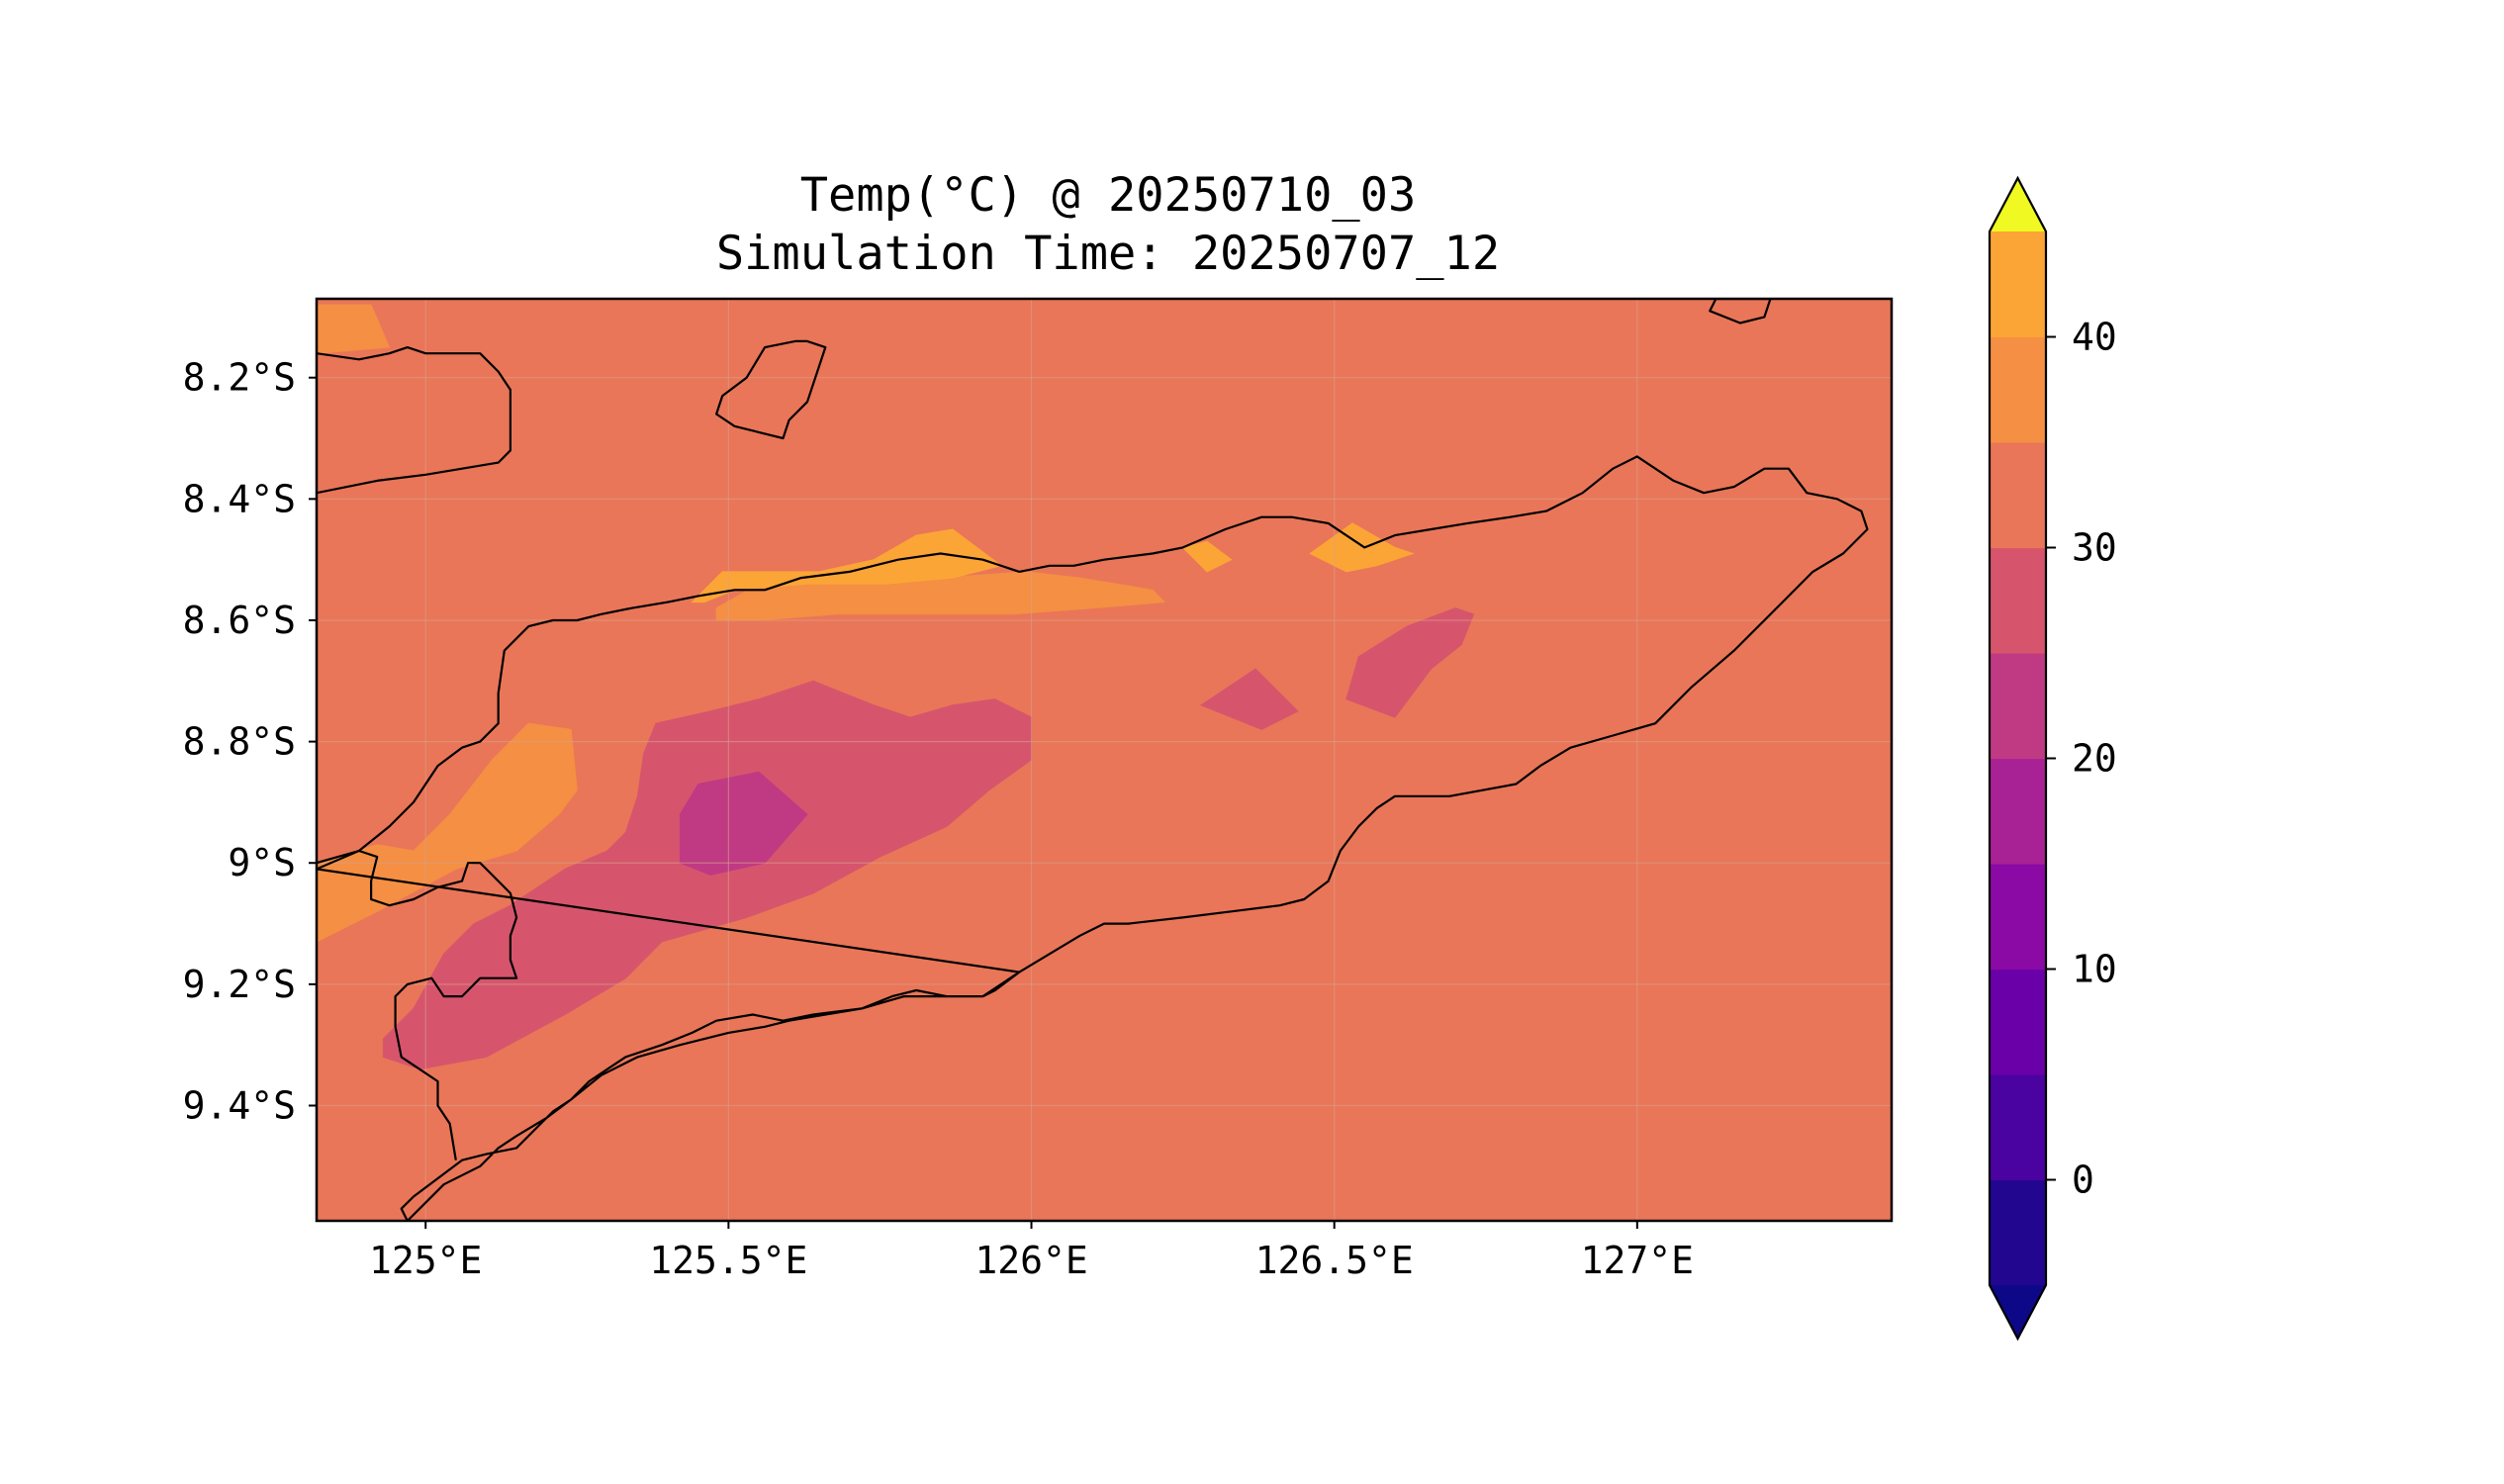 Image resolution: width=2504 pixels, height=1484 pixels. I want to click on colorbar-tick-label: 30, so click(2094, 548).